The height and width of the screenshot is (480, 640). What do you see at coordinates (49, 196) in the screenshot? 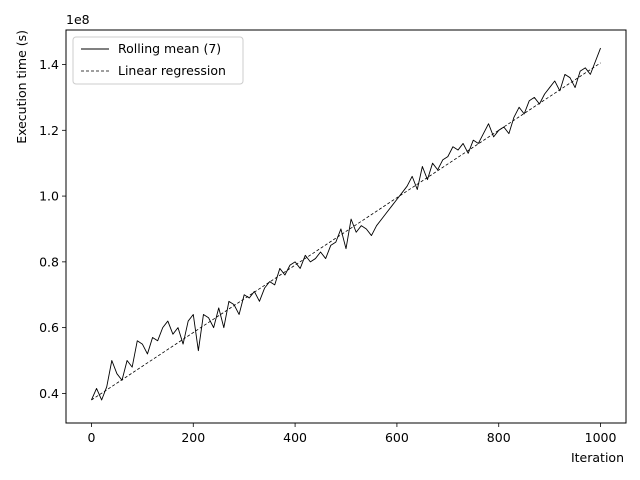
I see `y-tick-label: 1.0` at bounding box center [49, 196].